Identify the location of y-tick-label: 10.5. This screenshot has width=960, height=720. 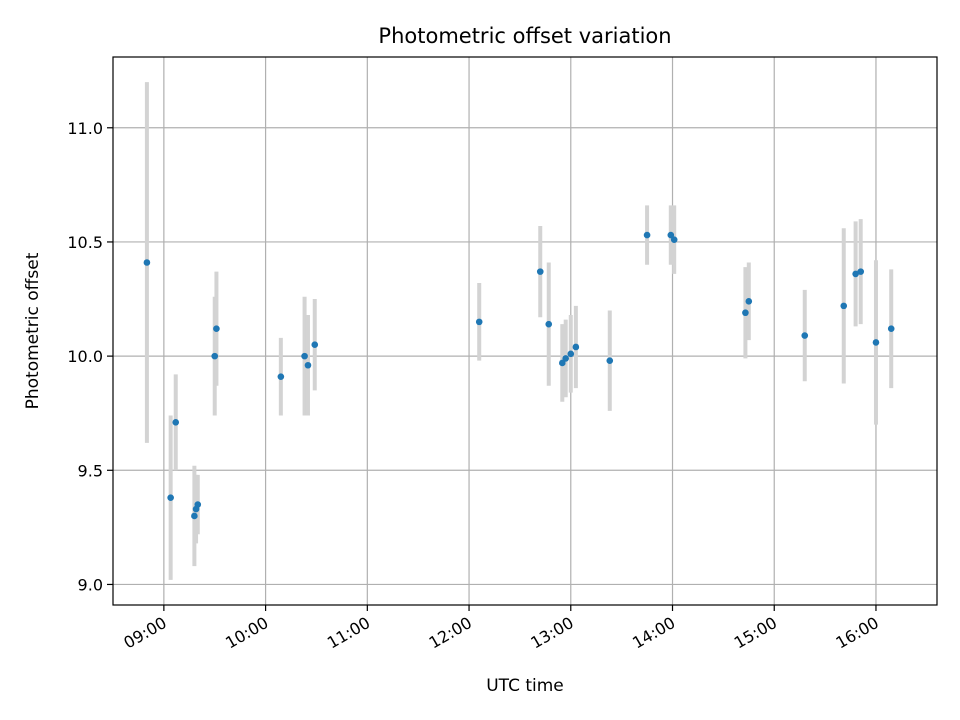
(85, 242).